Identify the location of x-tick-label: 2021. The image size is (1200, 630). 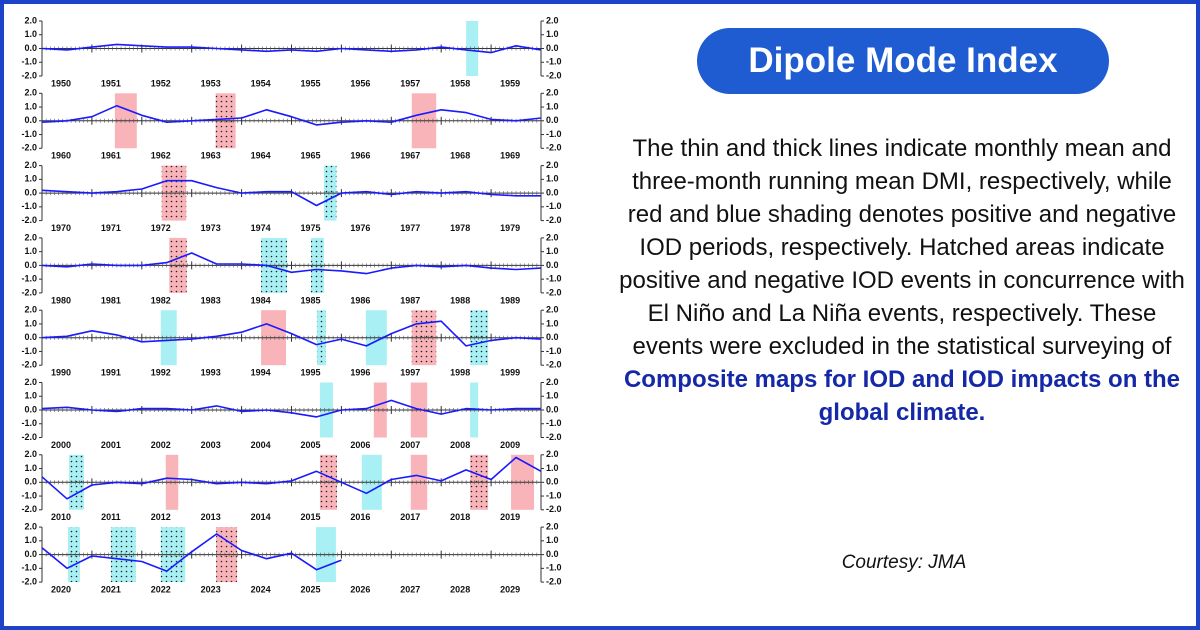
(111, 589).